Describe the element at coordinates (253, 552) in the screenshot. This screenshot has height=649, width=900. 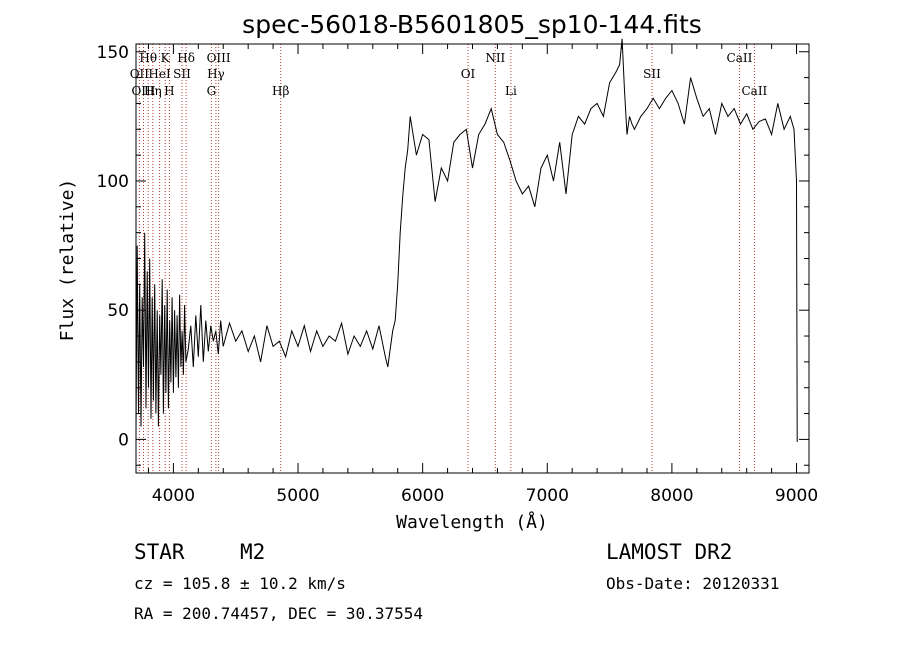
I see `object-subclass: M2` at that location.